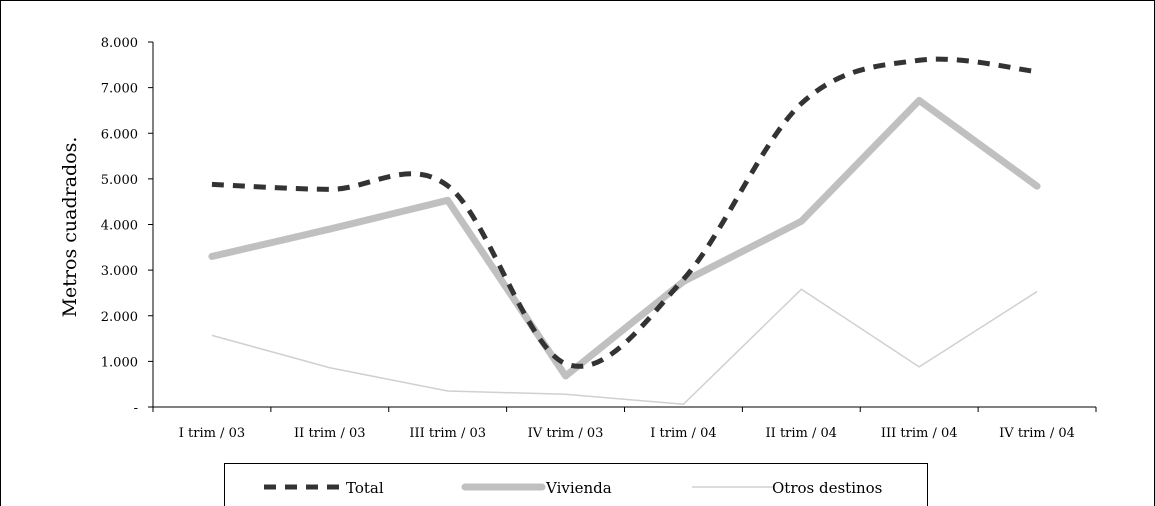 Image resolution: width=1155 pixels, height=506 pixels. Describe the element at coordinates (119, 226) in the screenshot. I see `y-tick-label: 4.000` at that location.